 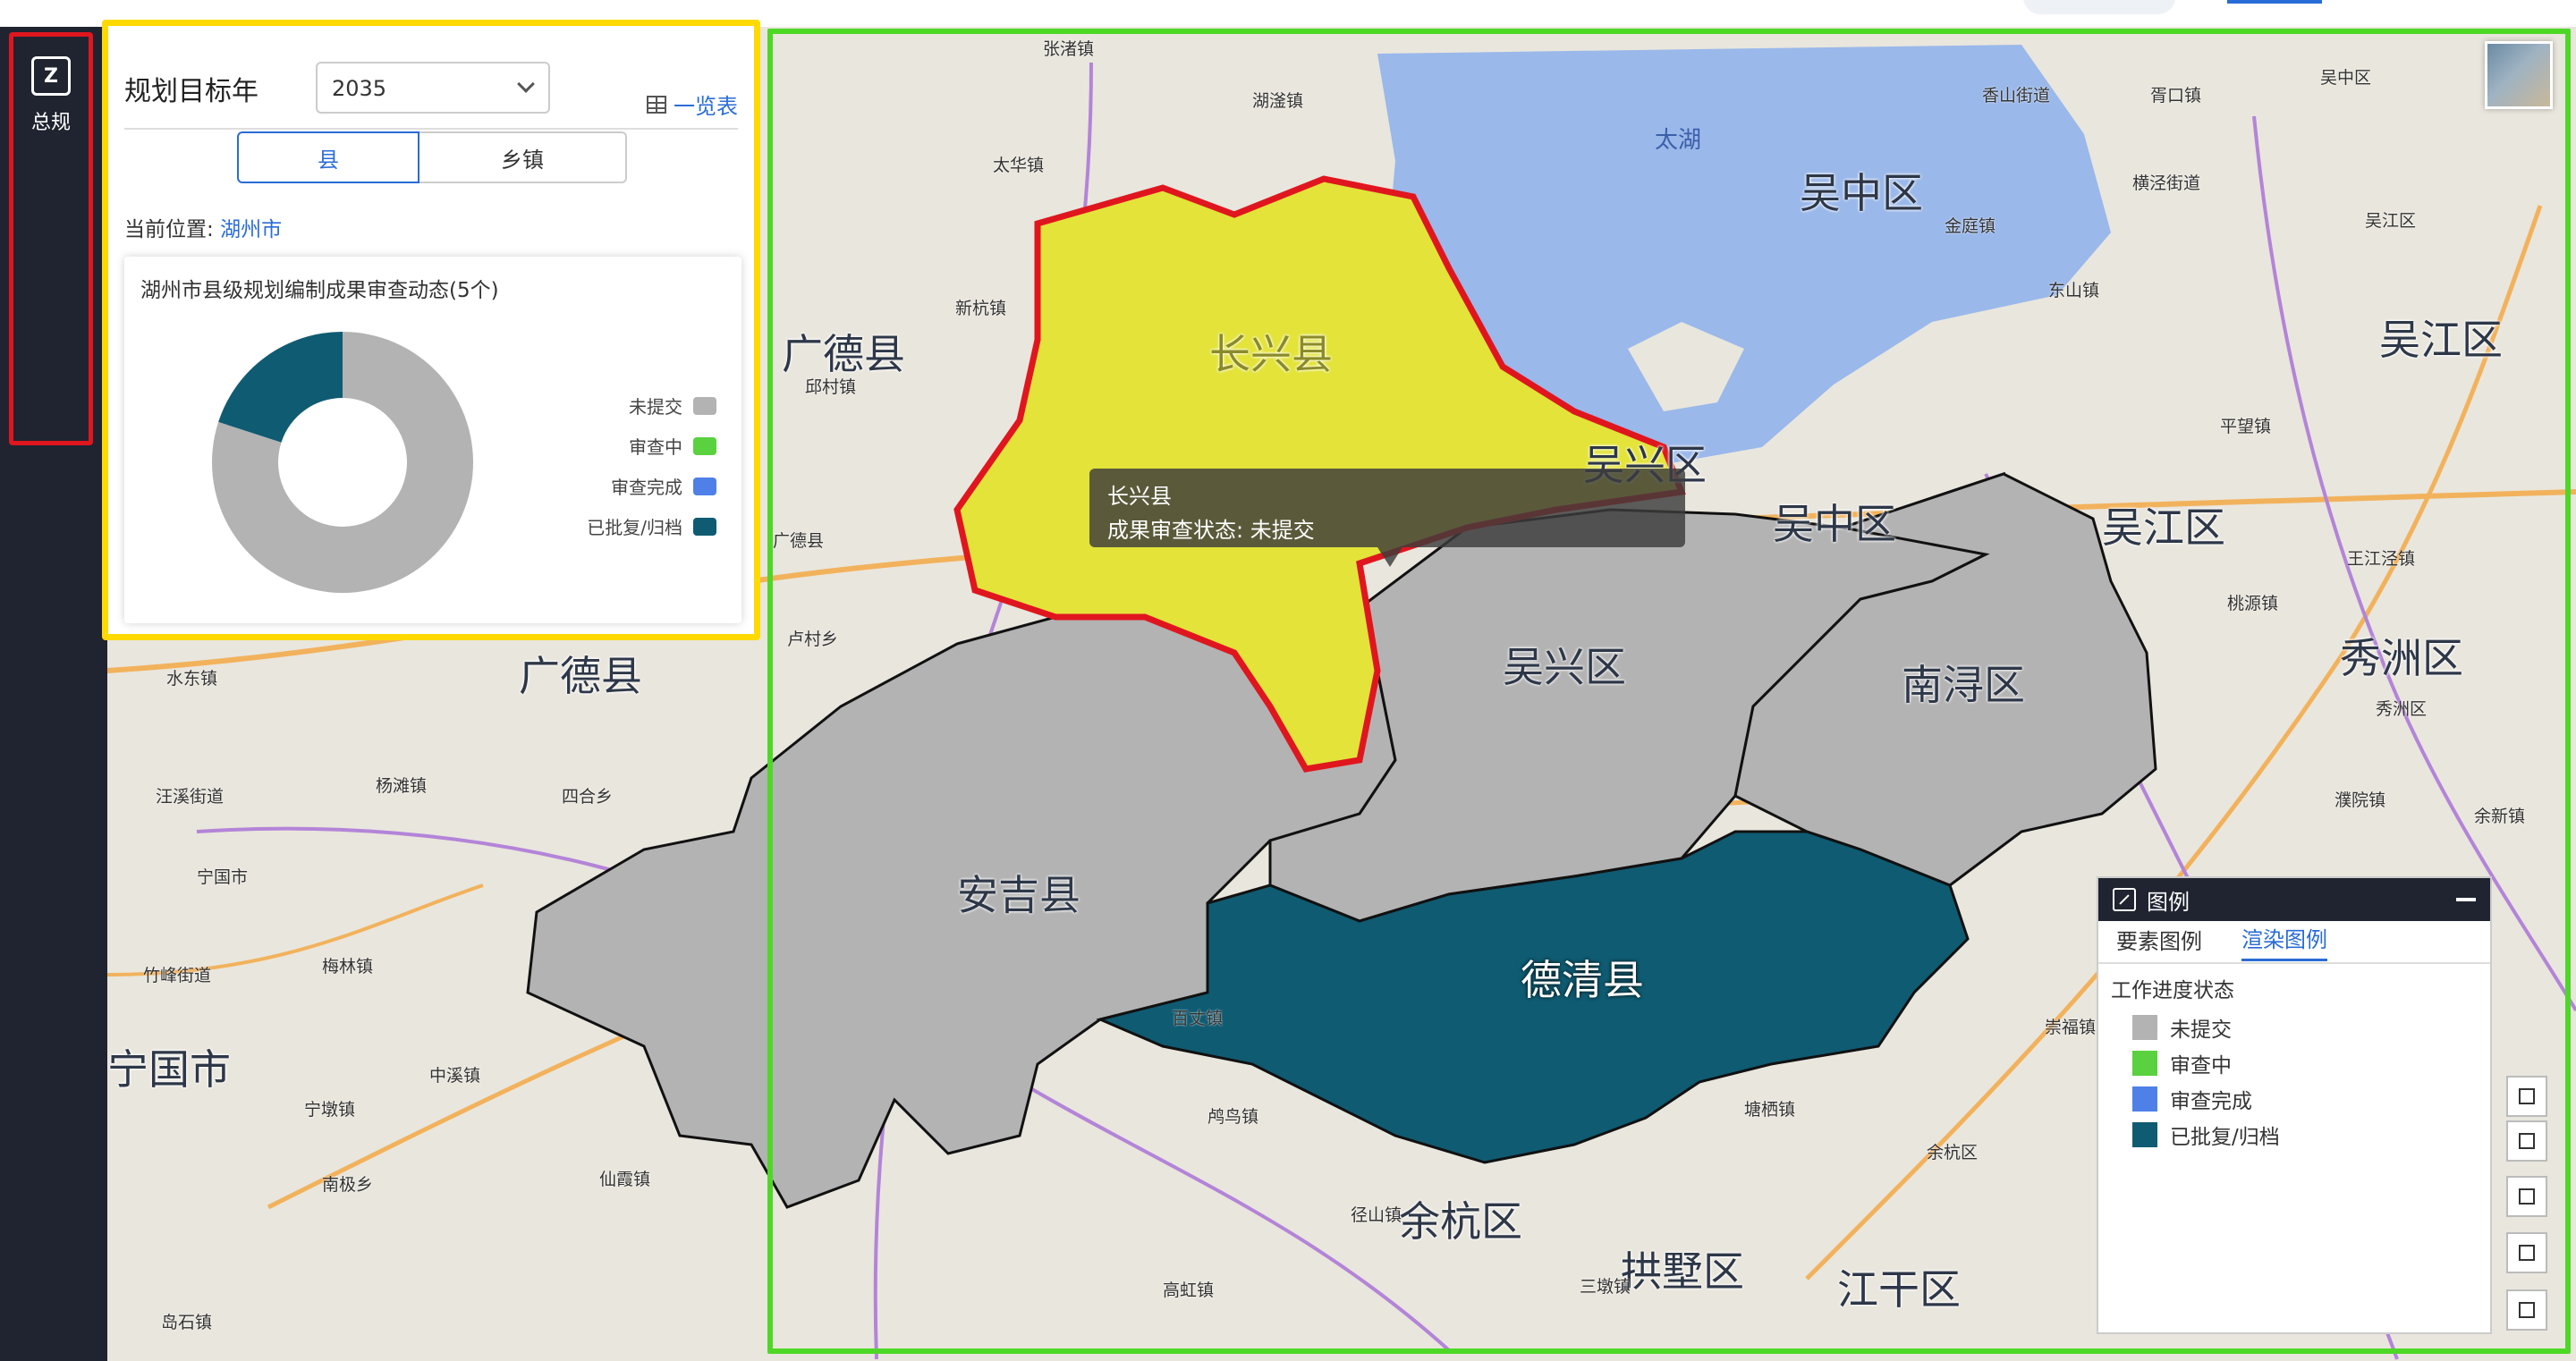 I want to click on map-label-town: 太华镇, so click(x=1019, y=165).